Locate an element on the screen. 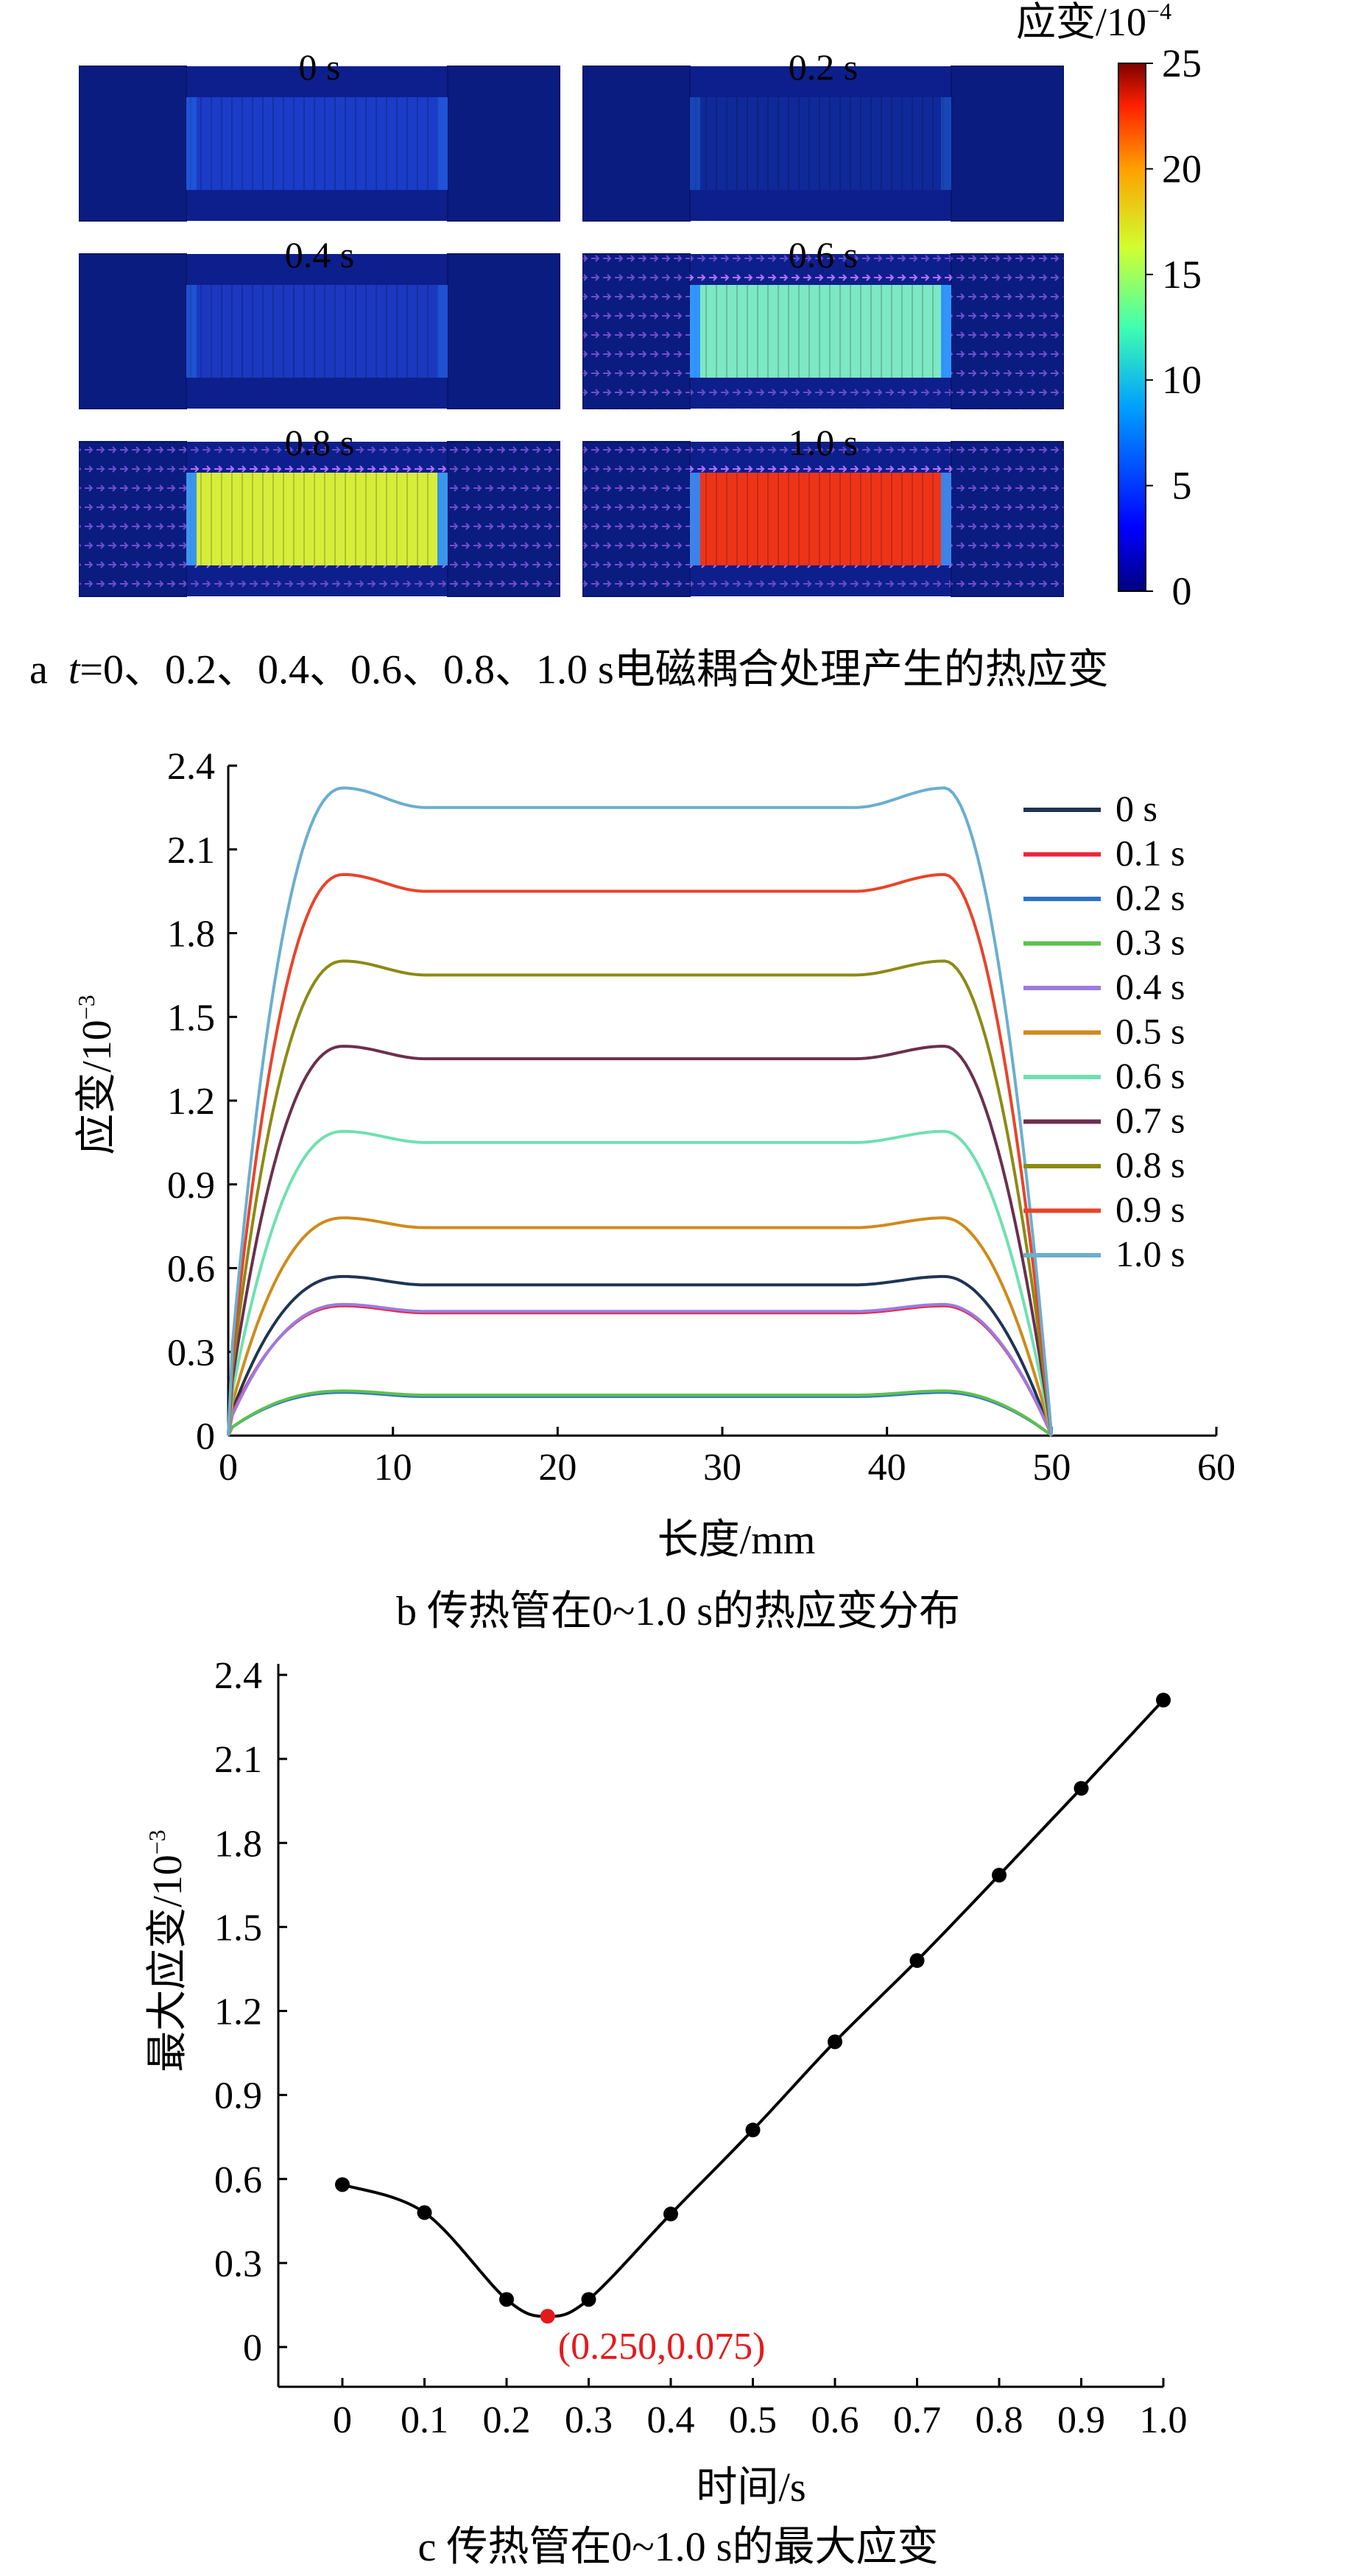 The width and height of the screenshot is (1357, 2576). strain-snapshot: 1.0 s is located at coordinates (823, 509).